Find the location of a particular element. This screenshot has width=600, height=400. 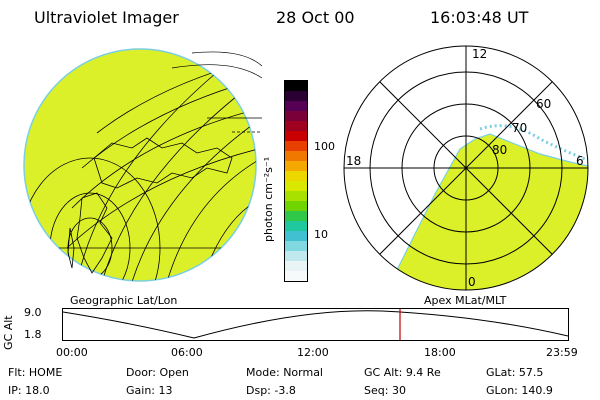

time-tick-1: 06:00 is located at coordinates (187, 352).